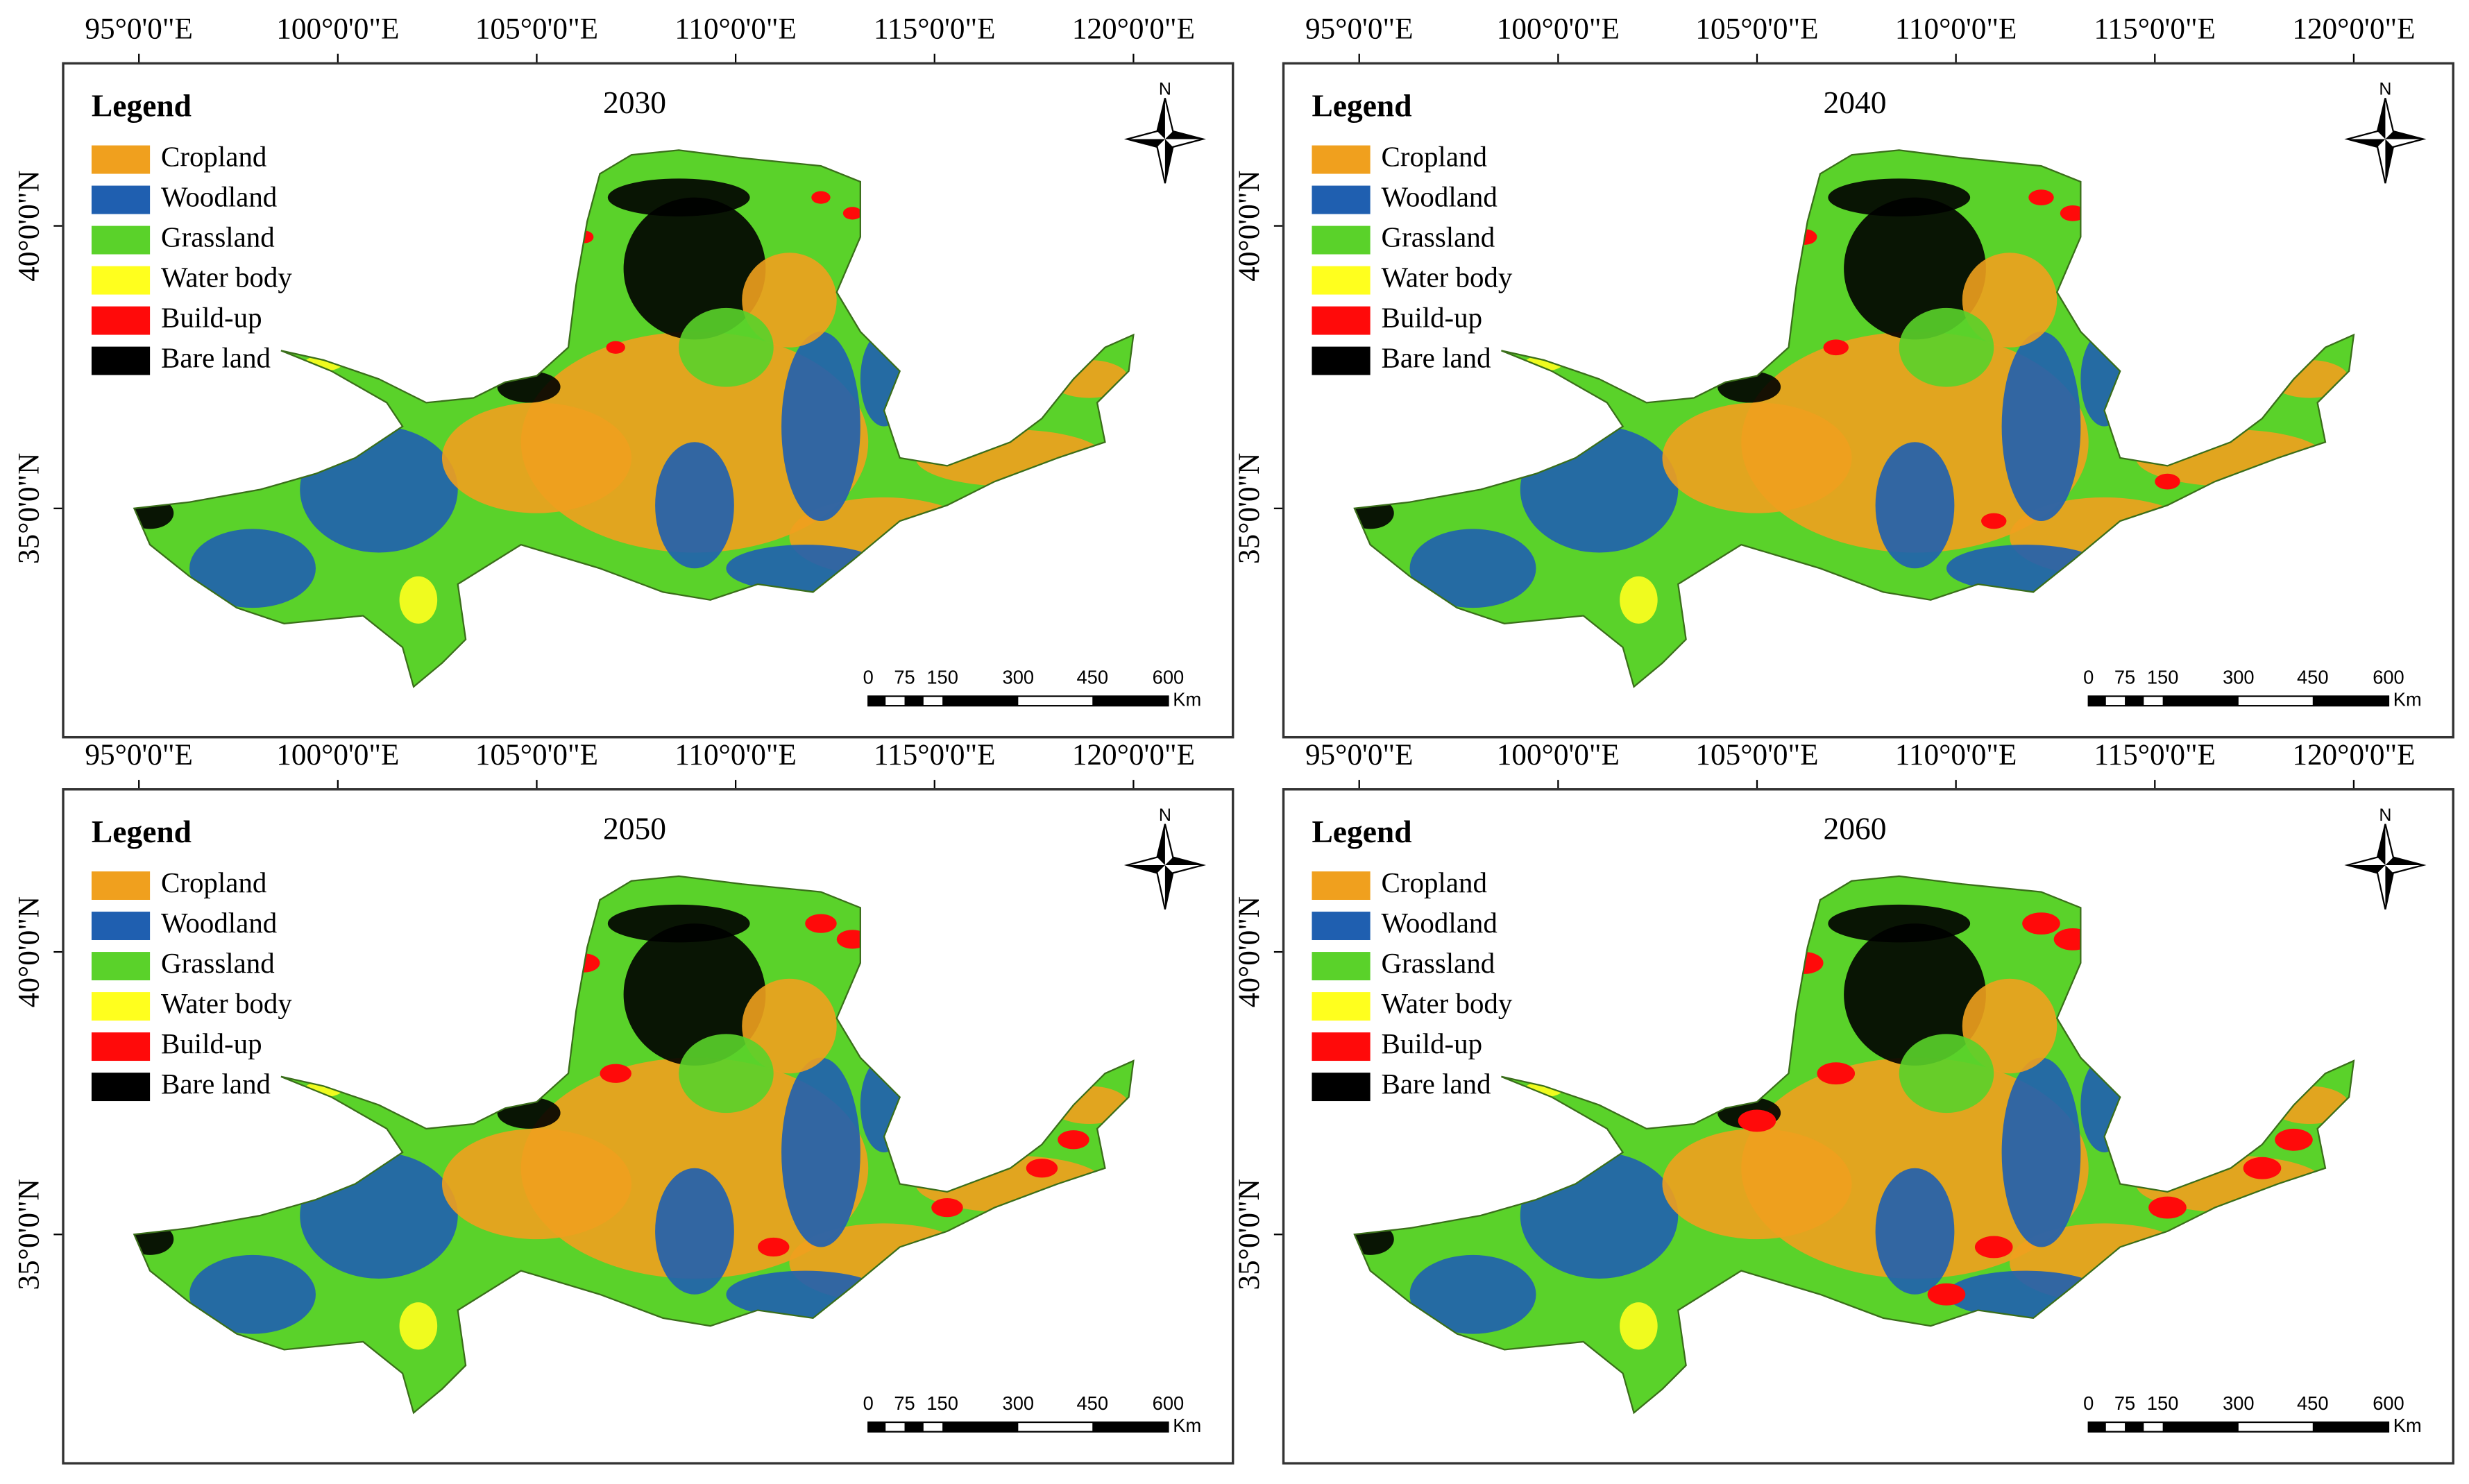 This screenshot has width=2469, height=1484. Describe the element at coordinates (2239, 677) in the screenshot. I see `scale-label: 300` at that location.